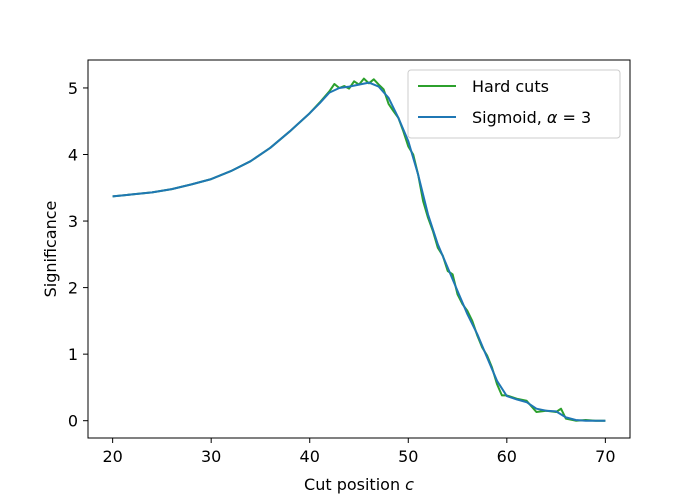 The width and height of the screenshot is (700, 500). I want to click on legend-label-hard-cuts: Hard cuts, so click(510, 86).